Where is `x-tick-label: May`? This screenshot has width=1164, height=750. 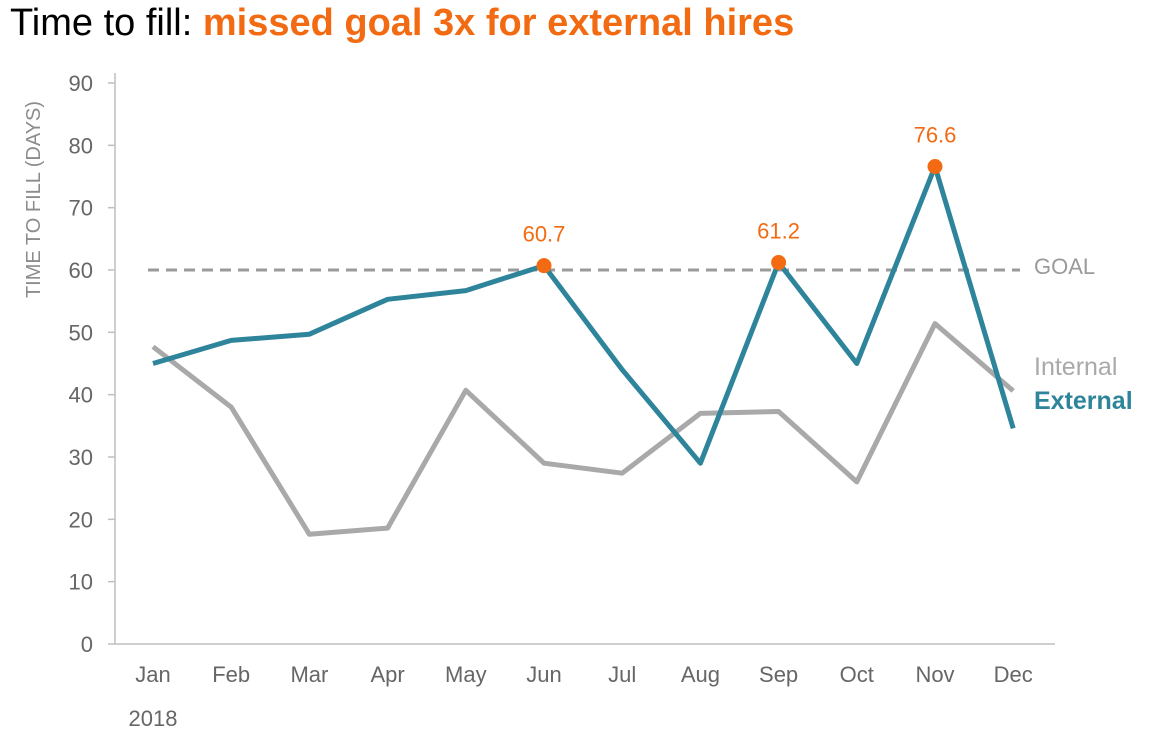 x-tick-label: May is located at coordinates (466, 674).